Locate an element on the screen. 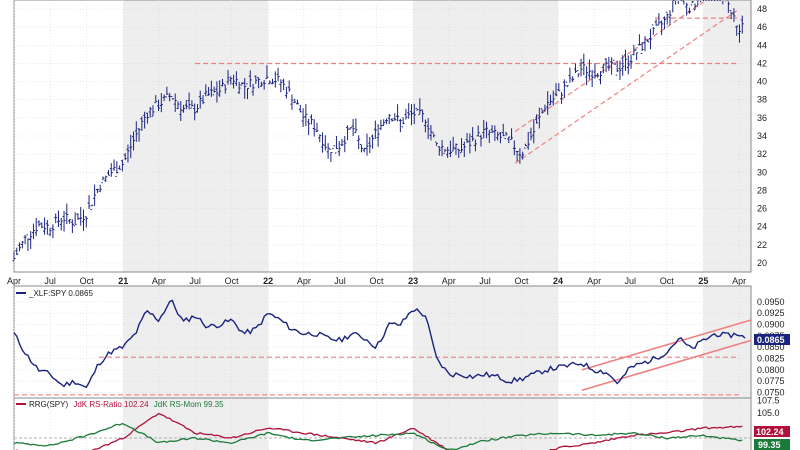  rs-ratio-line is located at coordinates (379, 431).